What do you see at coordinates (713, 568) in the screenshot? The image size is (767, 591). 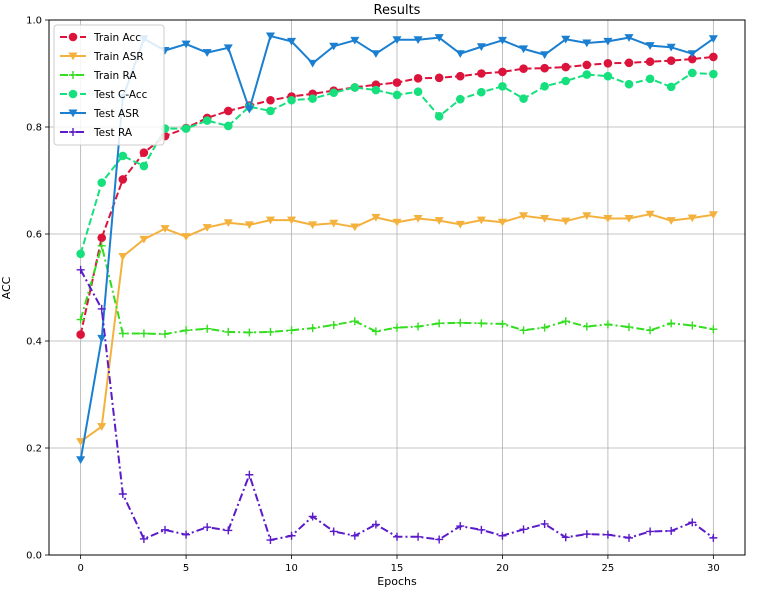 I see `x-tick-label: 30` at bounding box center [713, 568].